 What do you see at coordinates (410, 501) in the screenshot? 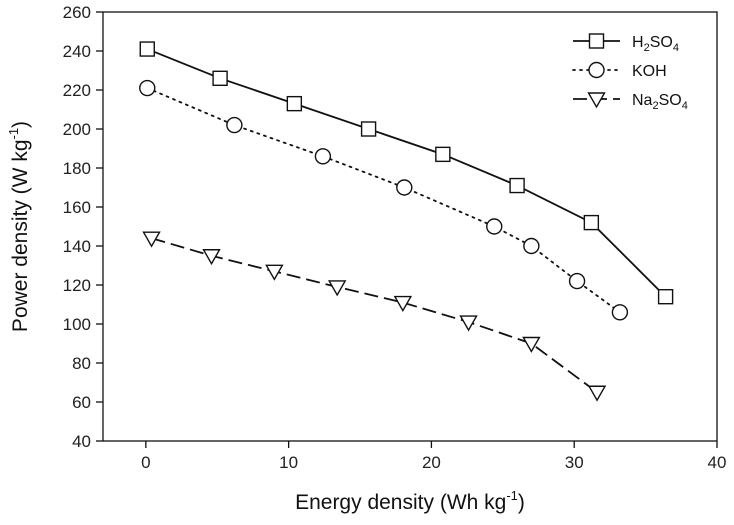
I see `x-axis-title: Energy density (Wh kg-1)` at bounding box center [410, 501].